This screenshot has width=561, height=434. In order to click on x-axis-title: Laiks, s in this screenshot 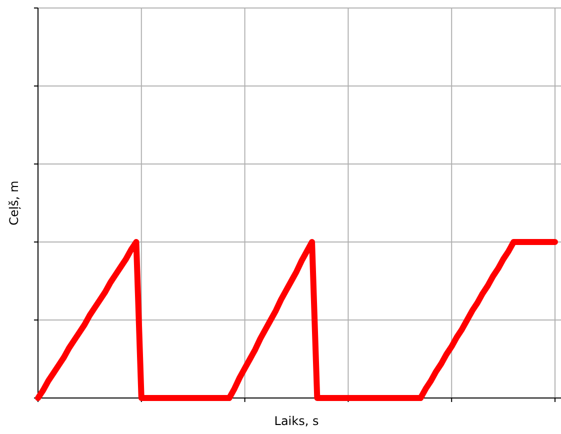, I will do `click(296, 421)`.